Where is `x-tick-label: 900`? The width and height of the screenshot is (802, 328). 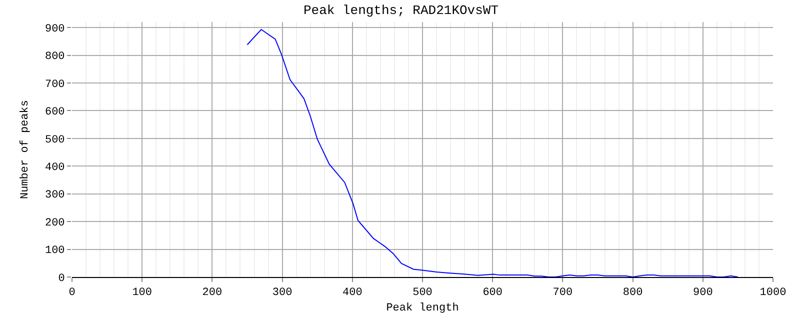
x-tick-label: 900 is located at coordinates (702, 293).